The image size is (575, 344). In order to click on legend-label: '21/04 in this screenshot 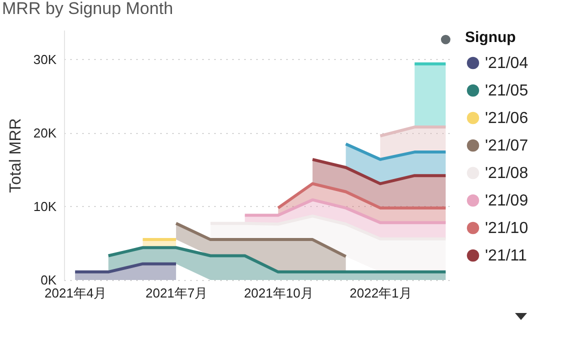, I will do `click(506, 63)`.